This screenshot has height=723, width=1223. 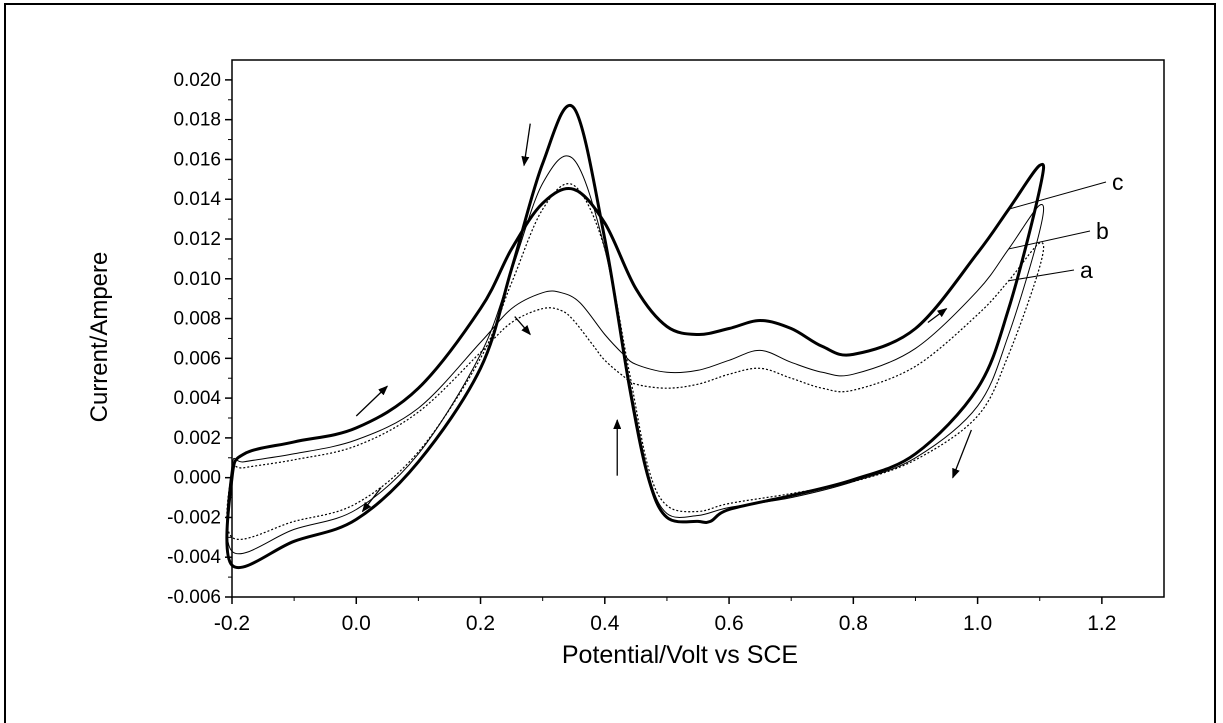 What do you see at coordinates (197, 279) in the screenshot?
I see `y-tick-label: 0.010` at bounding box center [197, 279].